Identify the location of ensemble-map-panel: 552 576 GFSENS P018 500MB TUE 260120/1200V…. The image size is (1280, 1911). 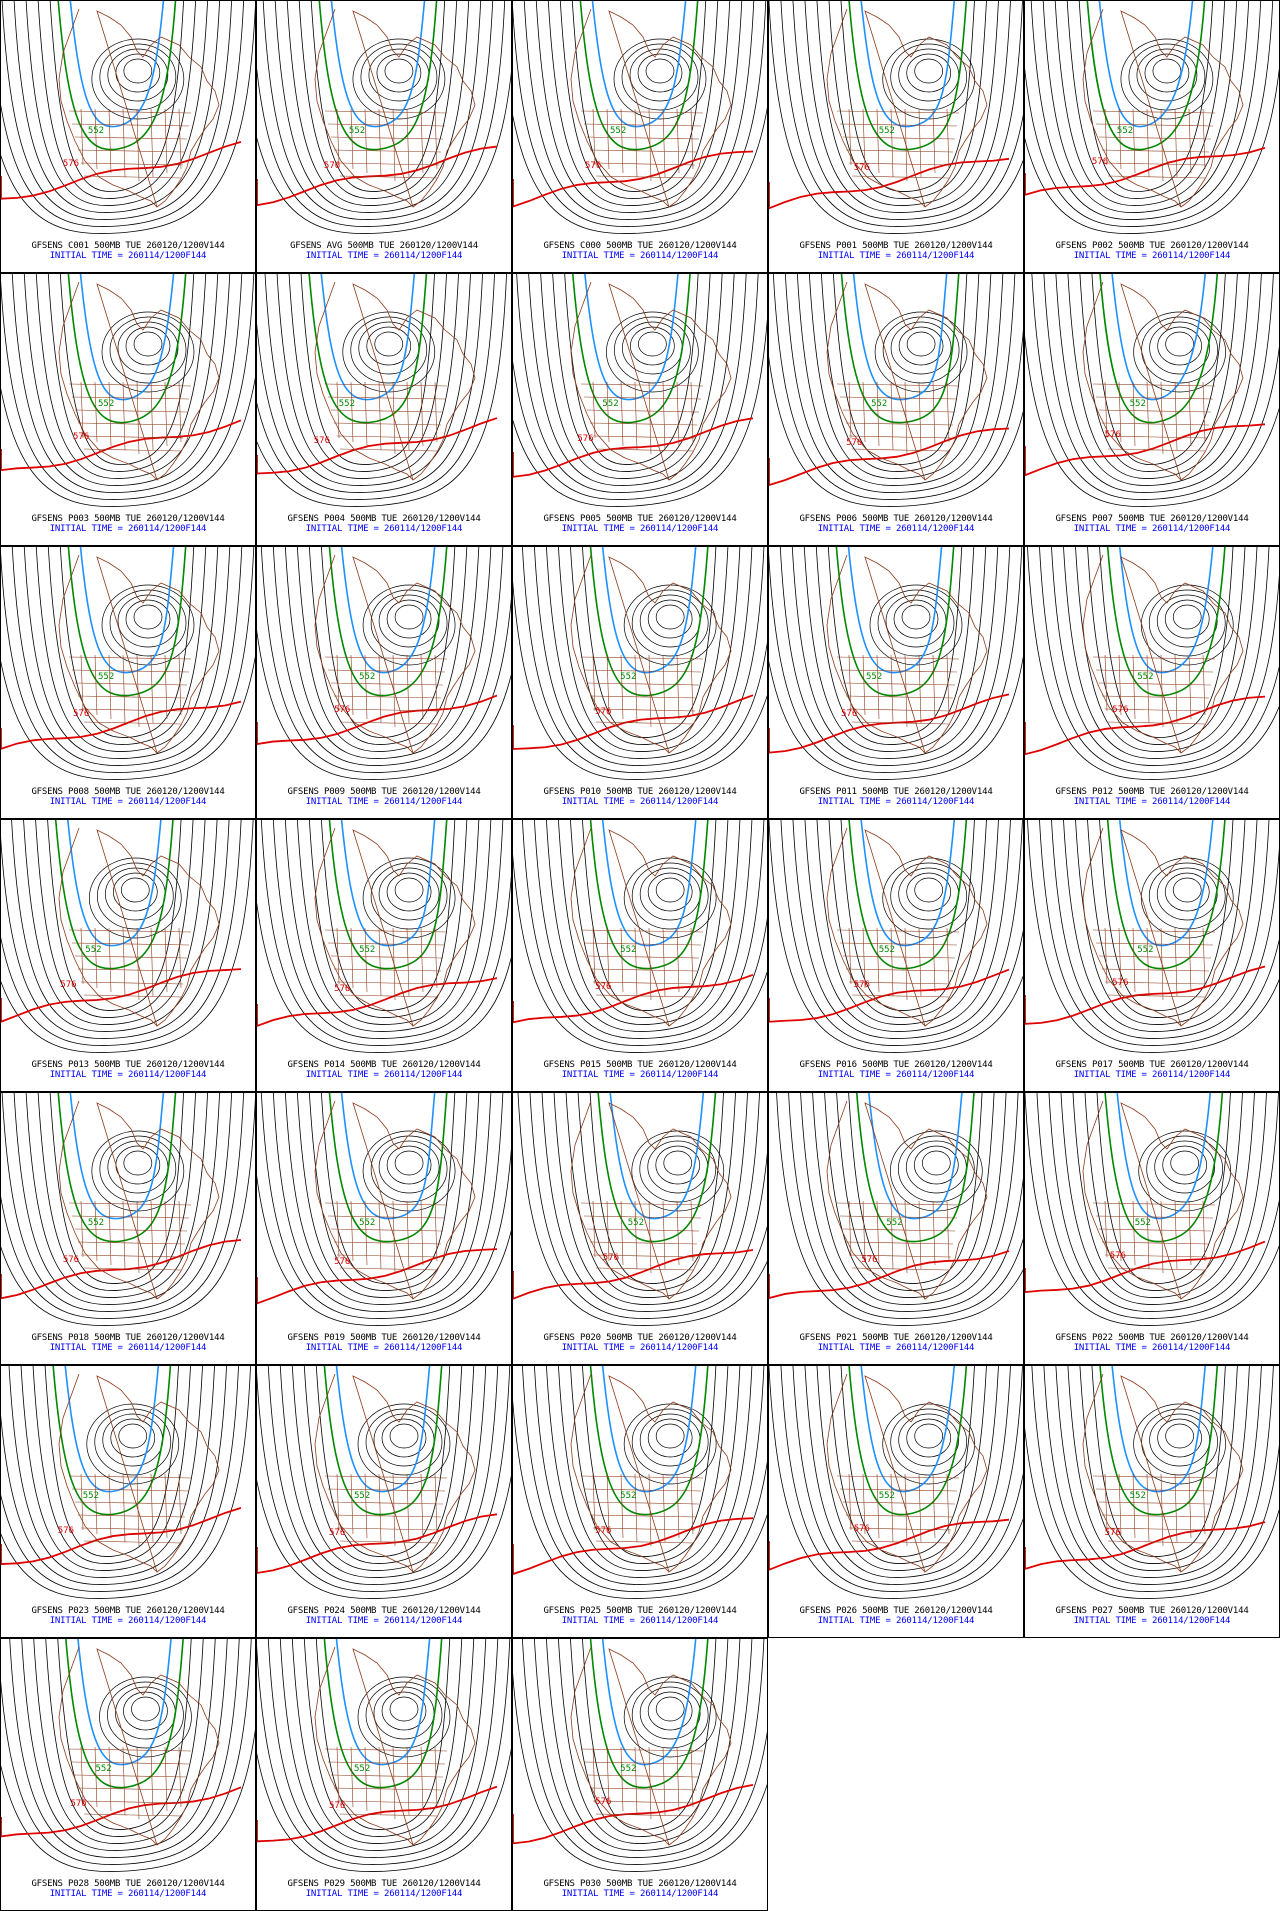
(128, 1228).